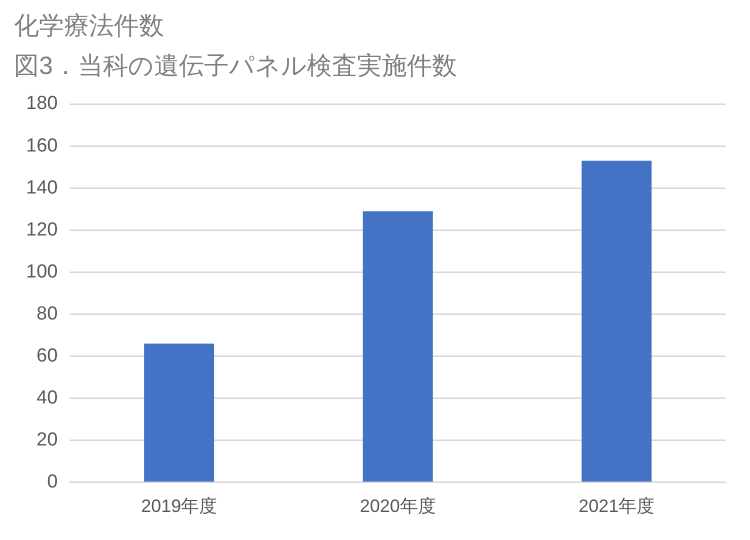  What do you see at coordinates (179, 506) in the screenshot?
I see `x-tick-label: 2019年度` at bounding box center [179, 506].